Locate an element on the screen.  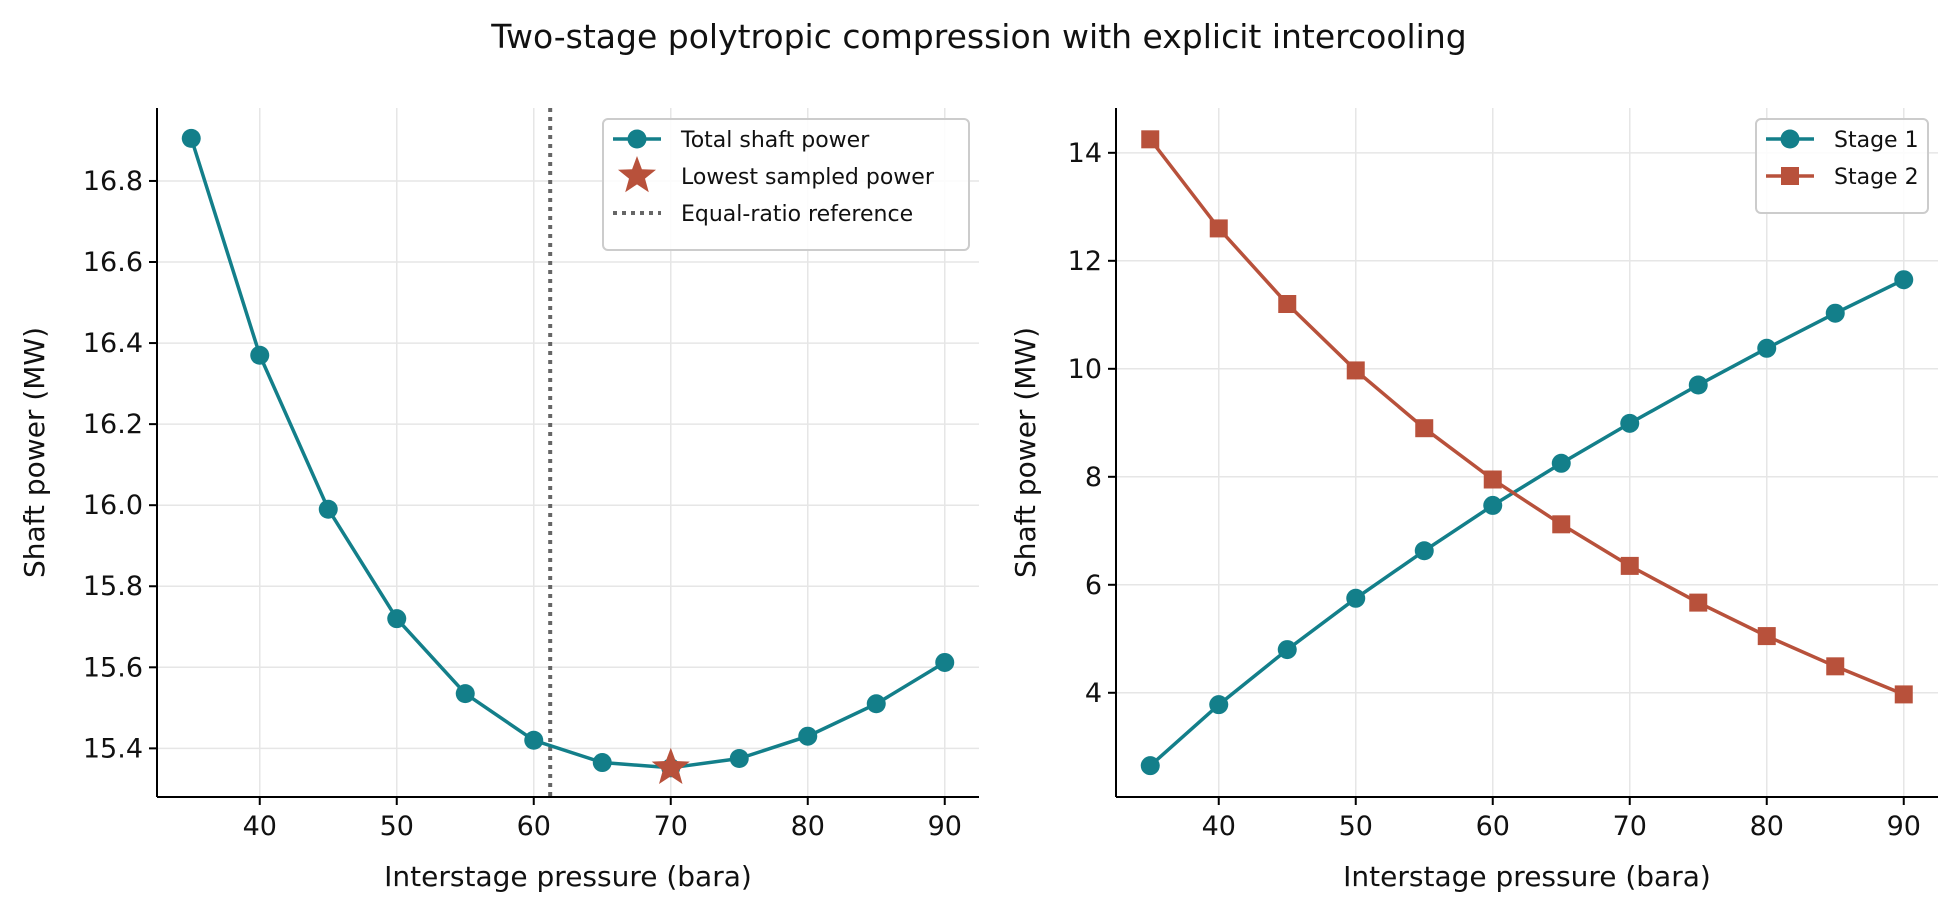
y-tick-label: 4 is located at coordinates (1093, 693).